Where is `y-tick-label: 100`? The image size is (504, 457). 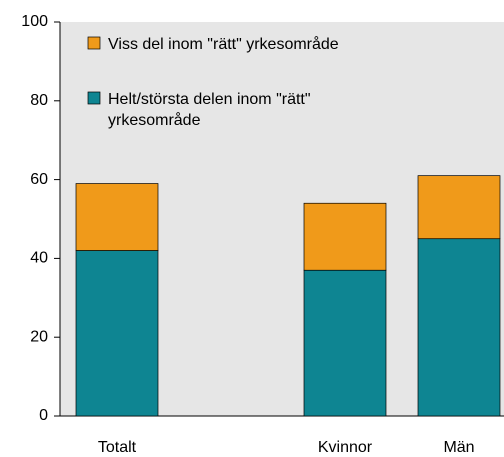
y-tick-label: 100 is located at coordinates (34, 21).